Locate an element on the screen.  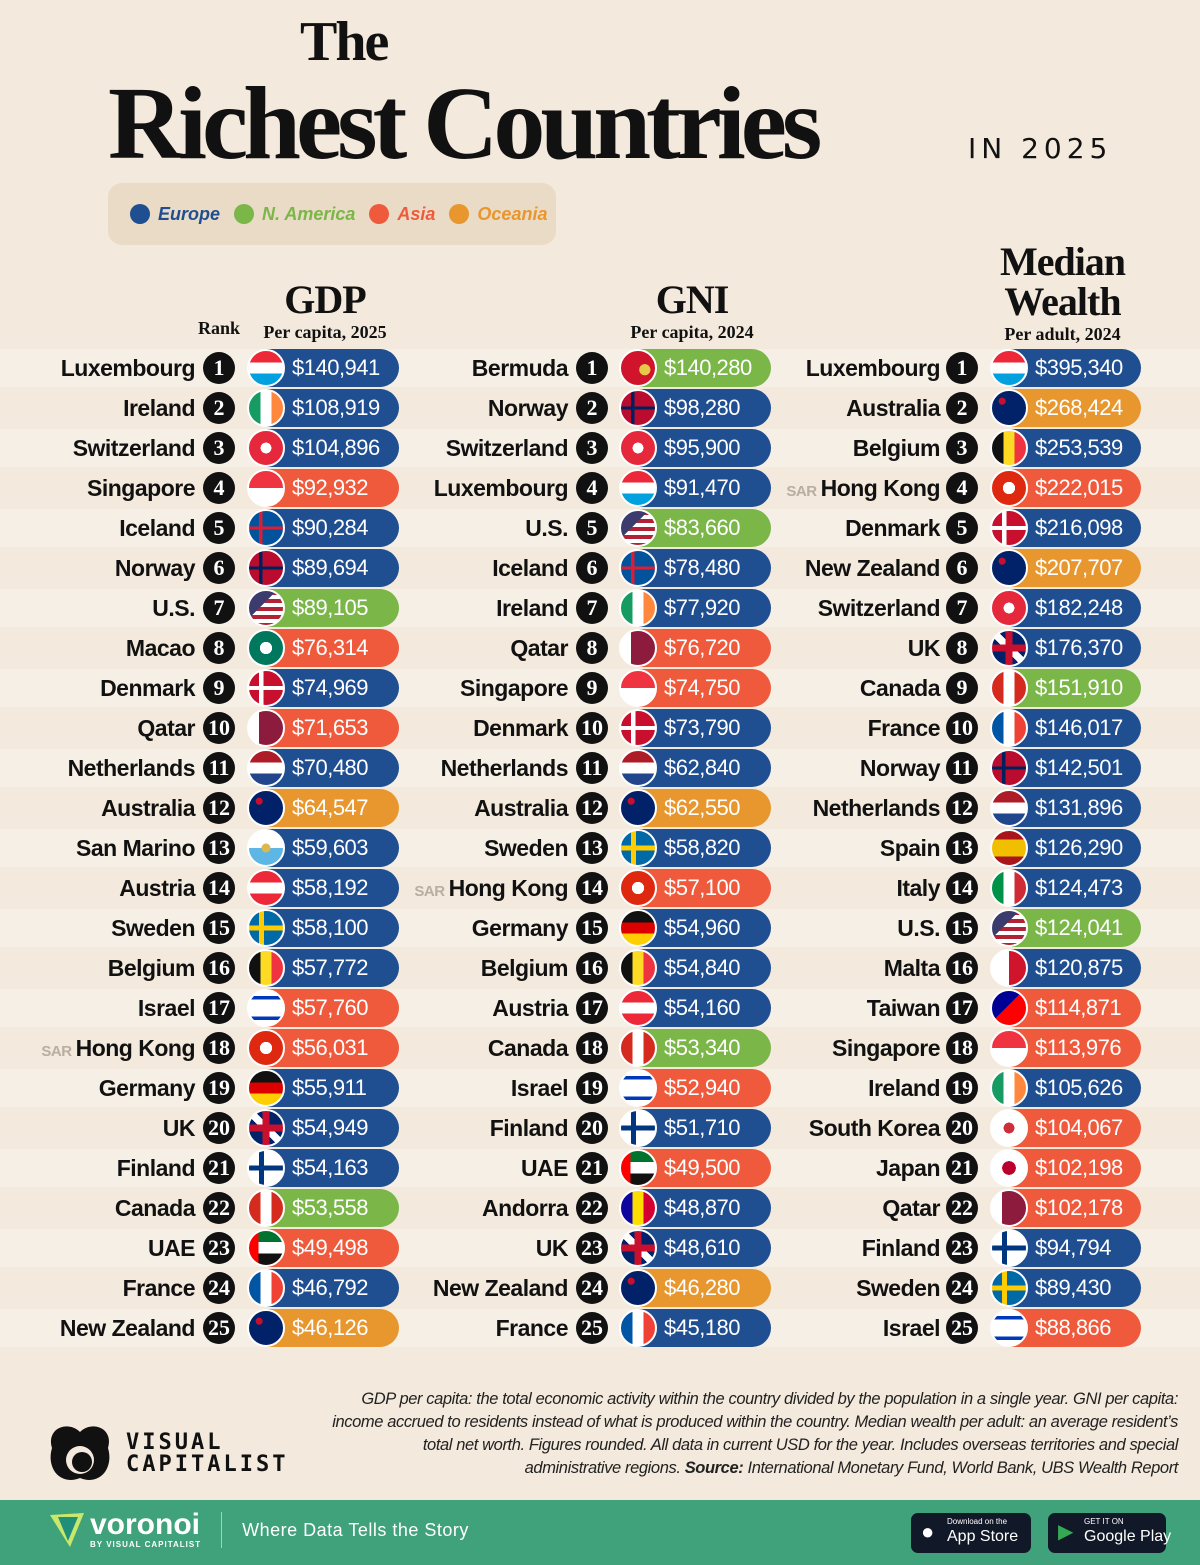
wealth-rank-badge: 12 is located at coordinates (962, 808).